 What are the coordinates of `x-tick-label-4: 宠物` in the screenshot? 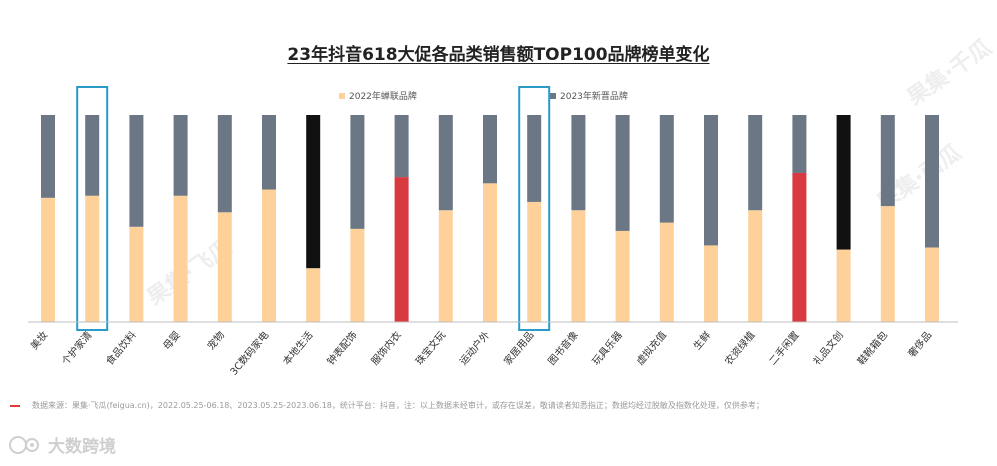 It's located at (215, 341).